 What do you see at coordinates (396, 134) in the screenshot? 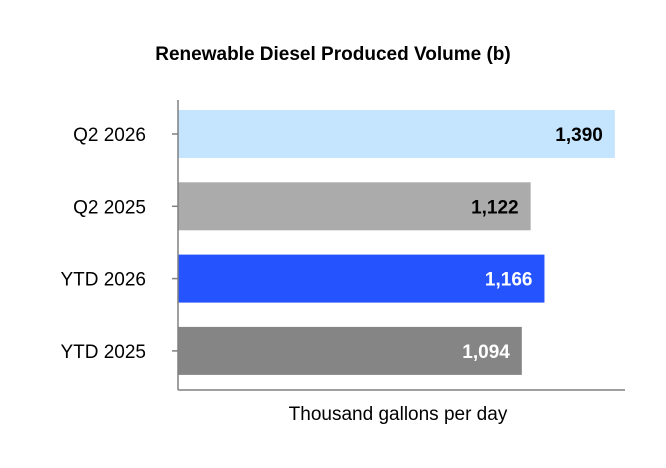
I see `bar-q2-2026` at bounding box center [396, 134].